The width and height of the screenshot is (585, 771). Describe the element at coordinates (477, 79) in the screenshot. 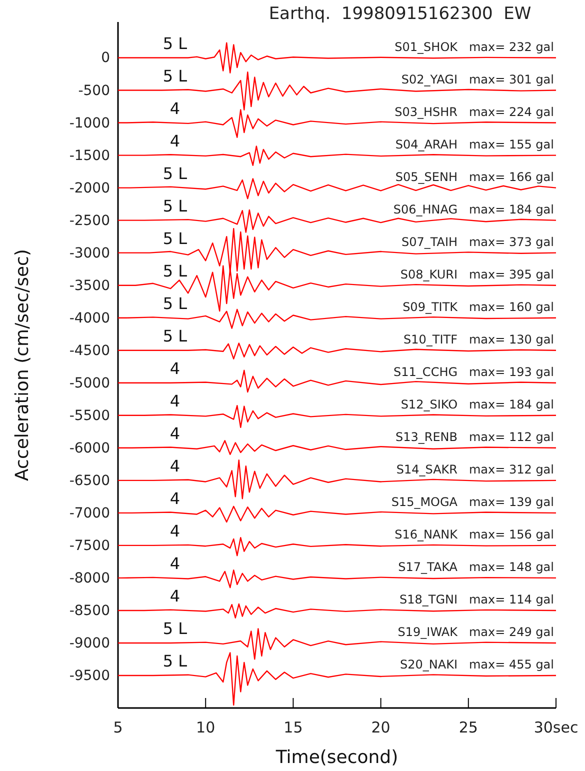

I see `series-label: S02_YAGI max= 301 gal` at that location.